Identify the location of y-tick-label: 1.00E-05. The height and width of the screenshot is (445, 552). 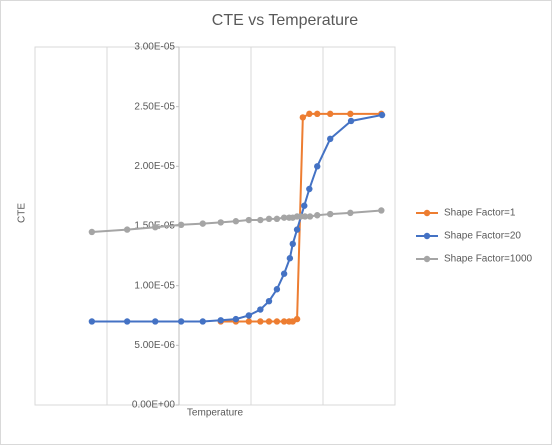
(154, 285).